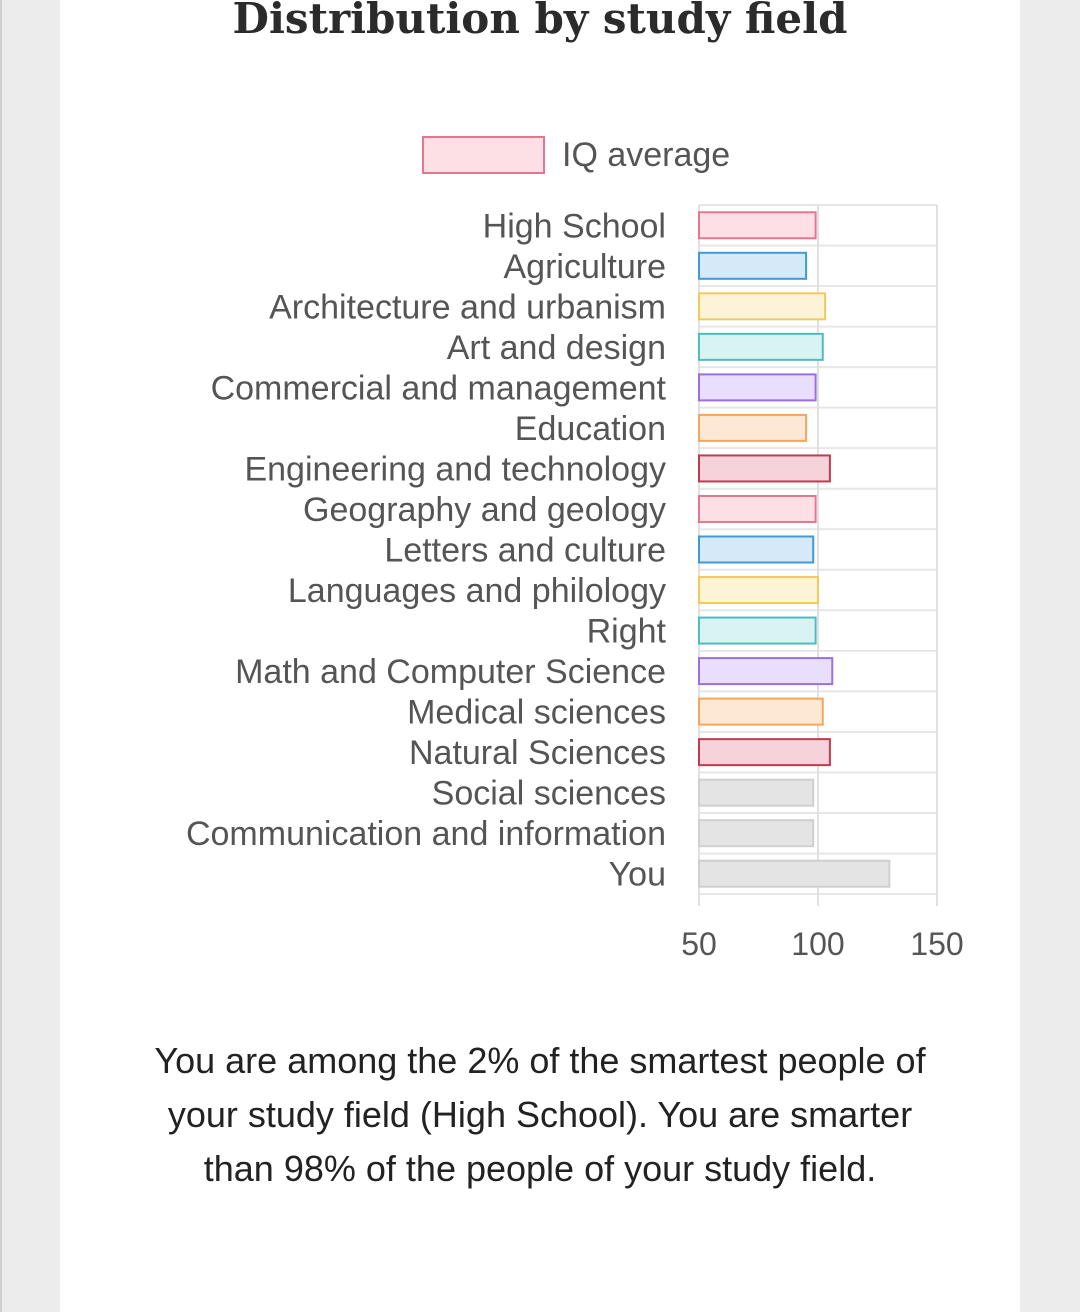 The height and width of the screenshot is (1312, 1080). Describe the element at coordinates (439, 388) in the screenshot. I see `category-label: Commercial and management` at that location.